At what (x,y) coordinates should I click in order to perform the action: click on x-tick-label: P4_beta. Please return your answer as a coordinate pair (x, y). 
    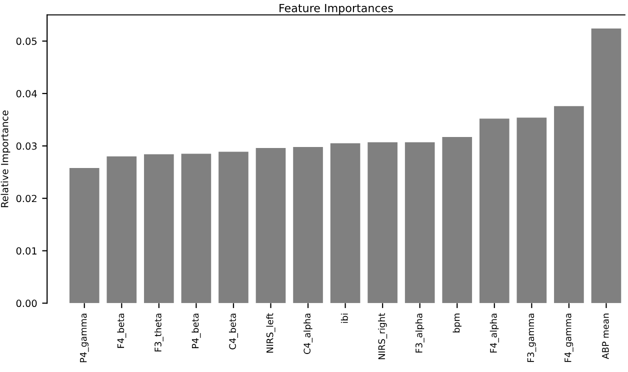
    Looking at the image, I should click on (196, 331).